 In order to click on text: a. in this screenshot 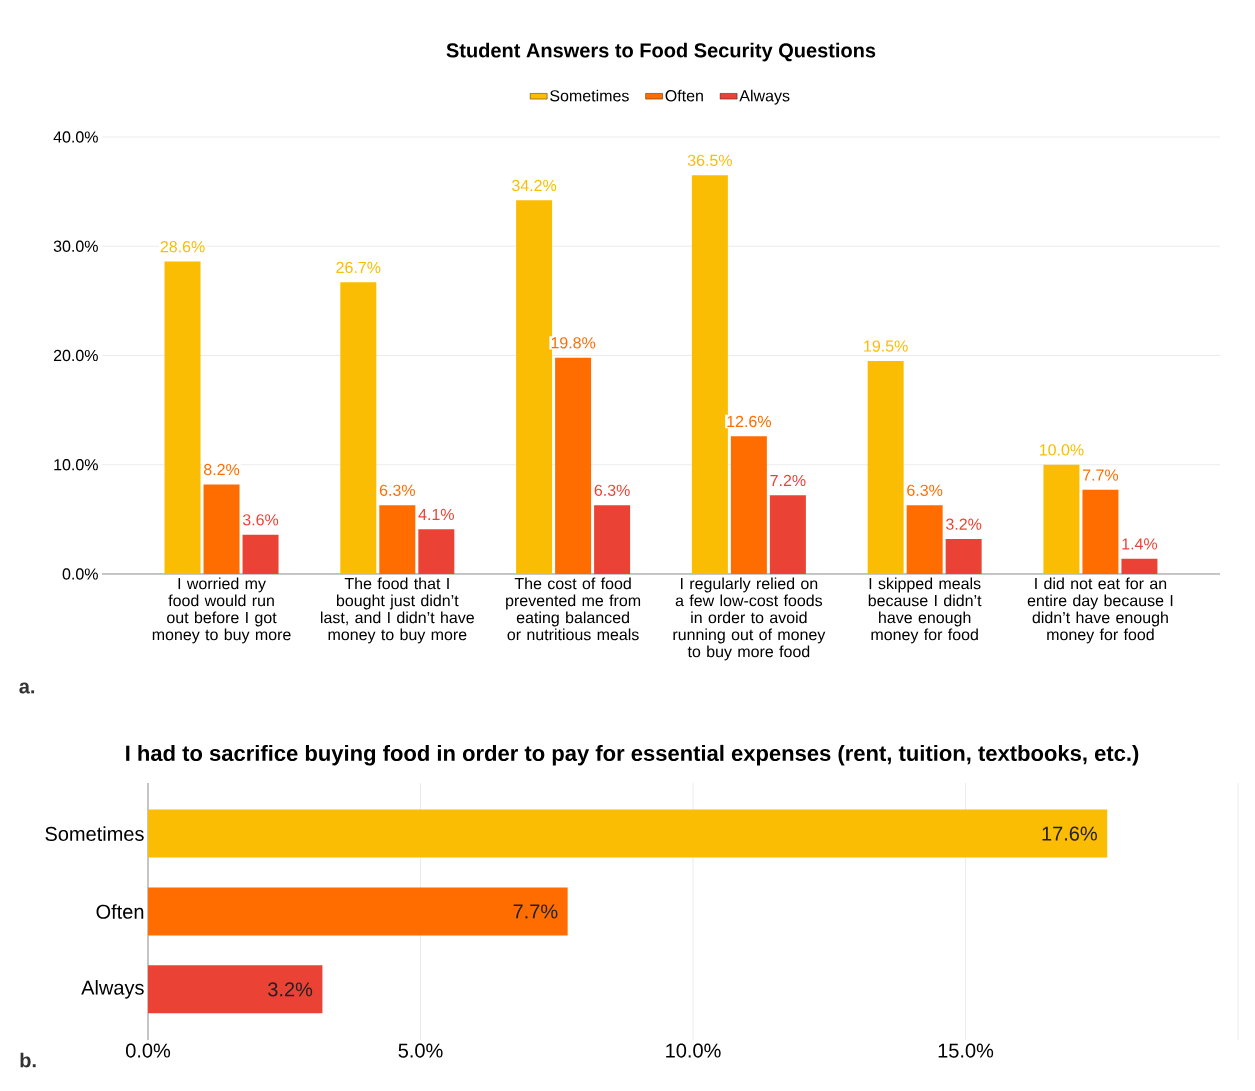, I will do `click(27, 688)`.